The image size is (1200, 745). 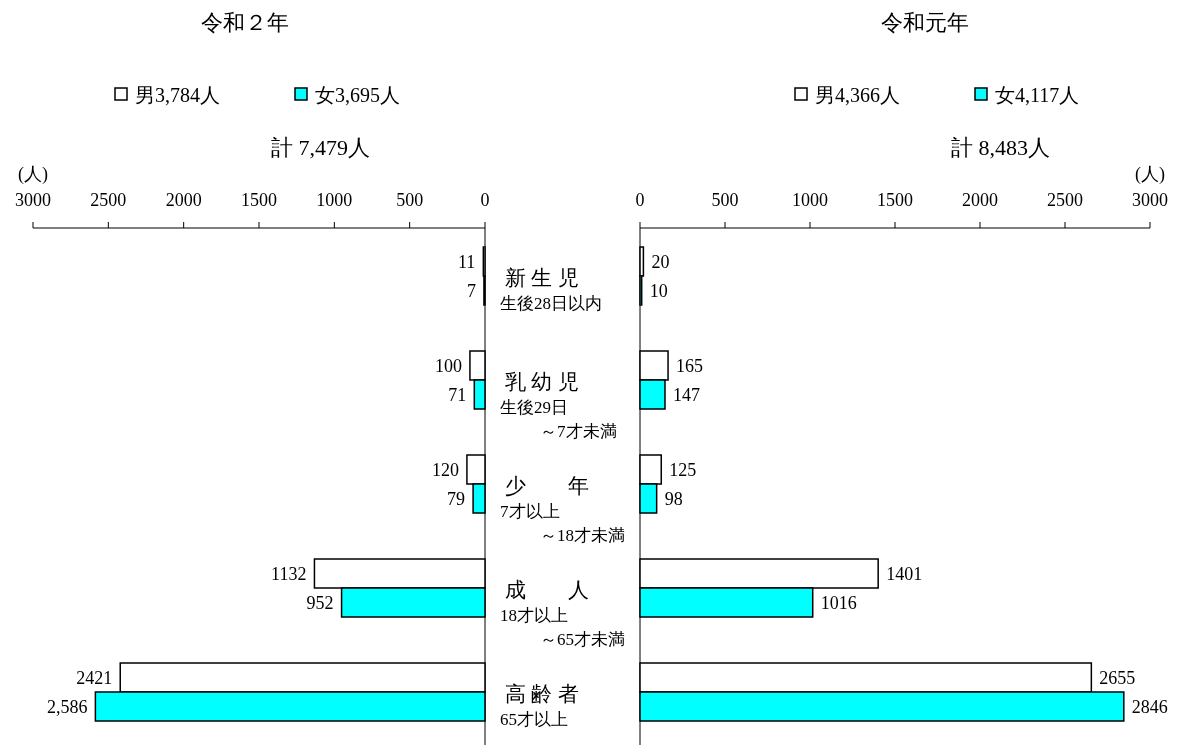 I want to click on y-tick-label: 乳 幼 児, so click(x=542, y=382).